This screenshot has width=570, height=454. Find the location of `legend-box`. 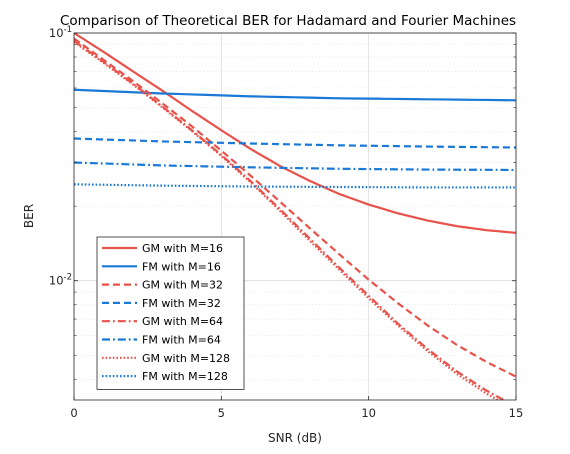

legend-box is located at coordinates (170, 313).